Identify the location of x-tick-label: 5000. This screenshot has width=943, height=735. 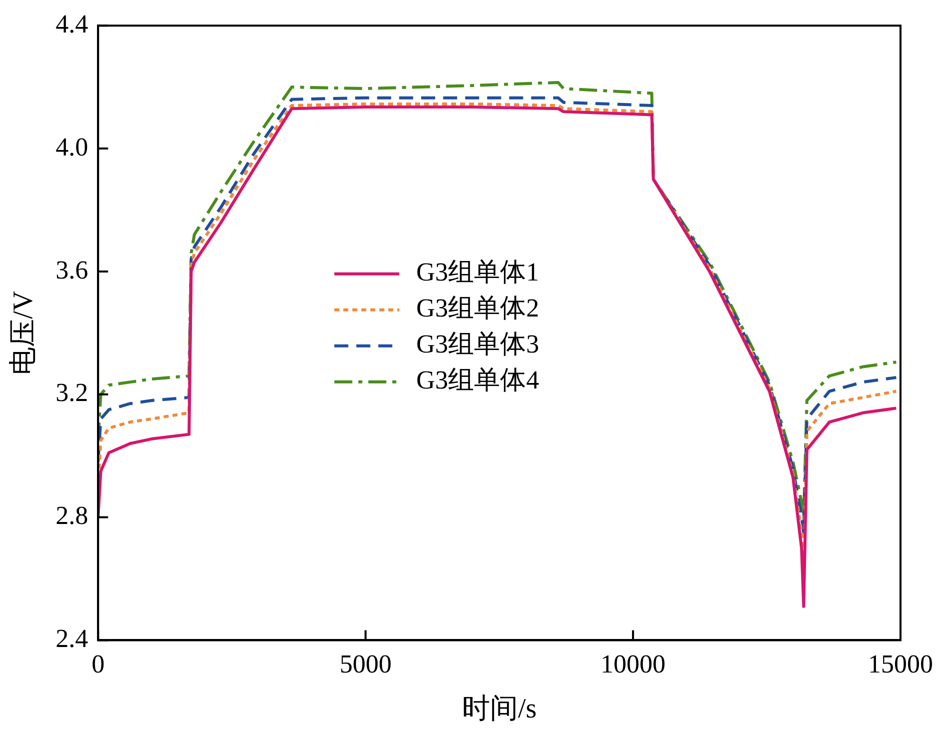
(366, 664).